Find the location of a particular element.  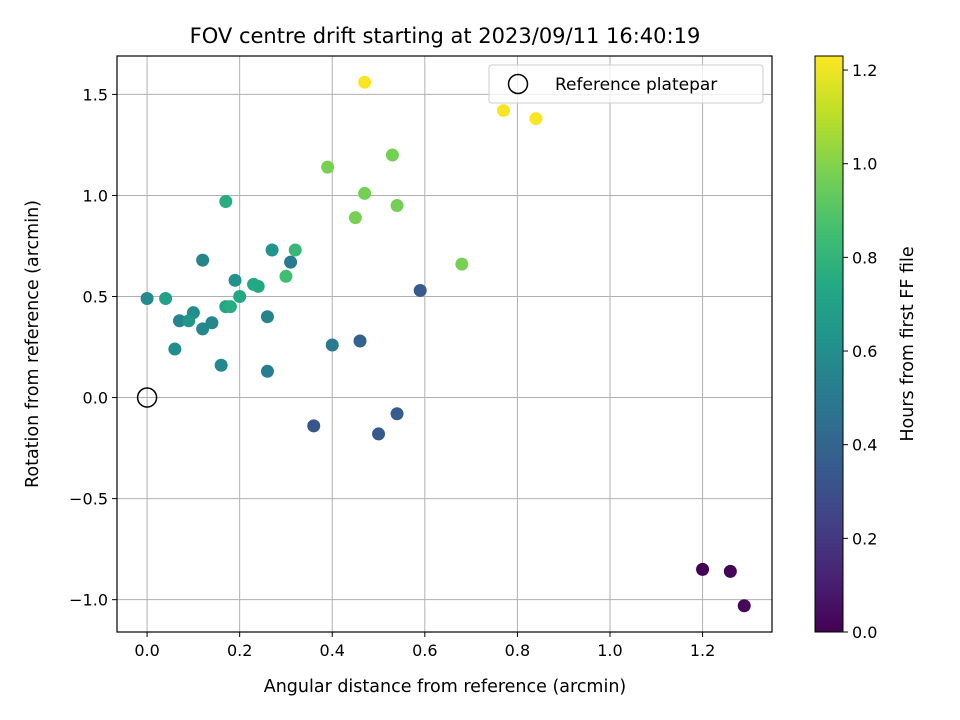

x-tick-label: 0.8 is located at coordinates (517, 650).